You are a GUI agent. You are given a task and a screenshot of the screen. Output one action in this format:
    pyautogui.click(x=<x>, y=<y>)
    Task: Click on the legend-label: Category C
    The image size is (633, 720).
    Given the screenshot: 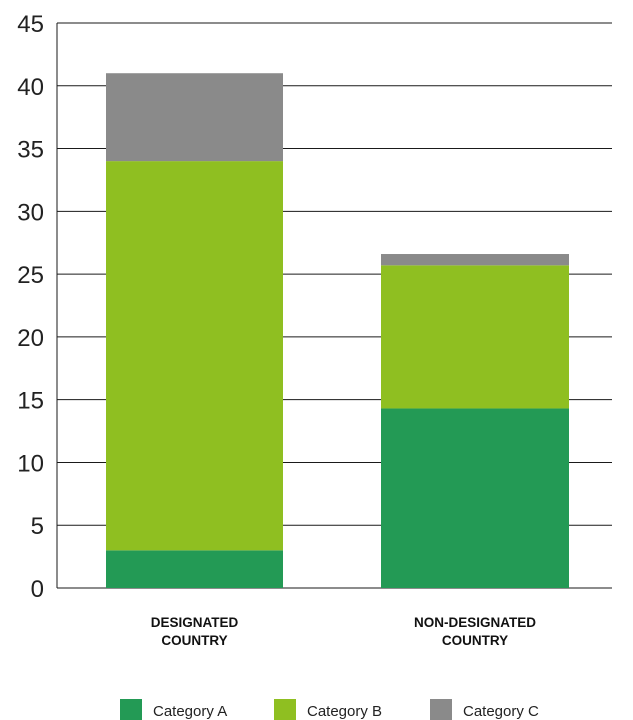 What is the action you would take?
    pyautogui.click(x=501, y=711)
    